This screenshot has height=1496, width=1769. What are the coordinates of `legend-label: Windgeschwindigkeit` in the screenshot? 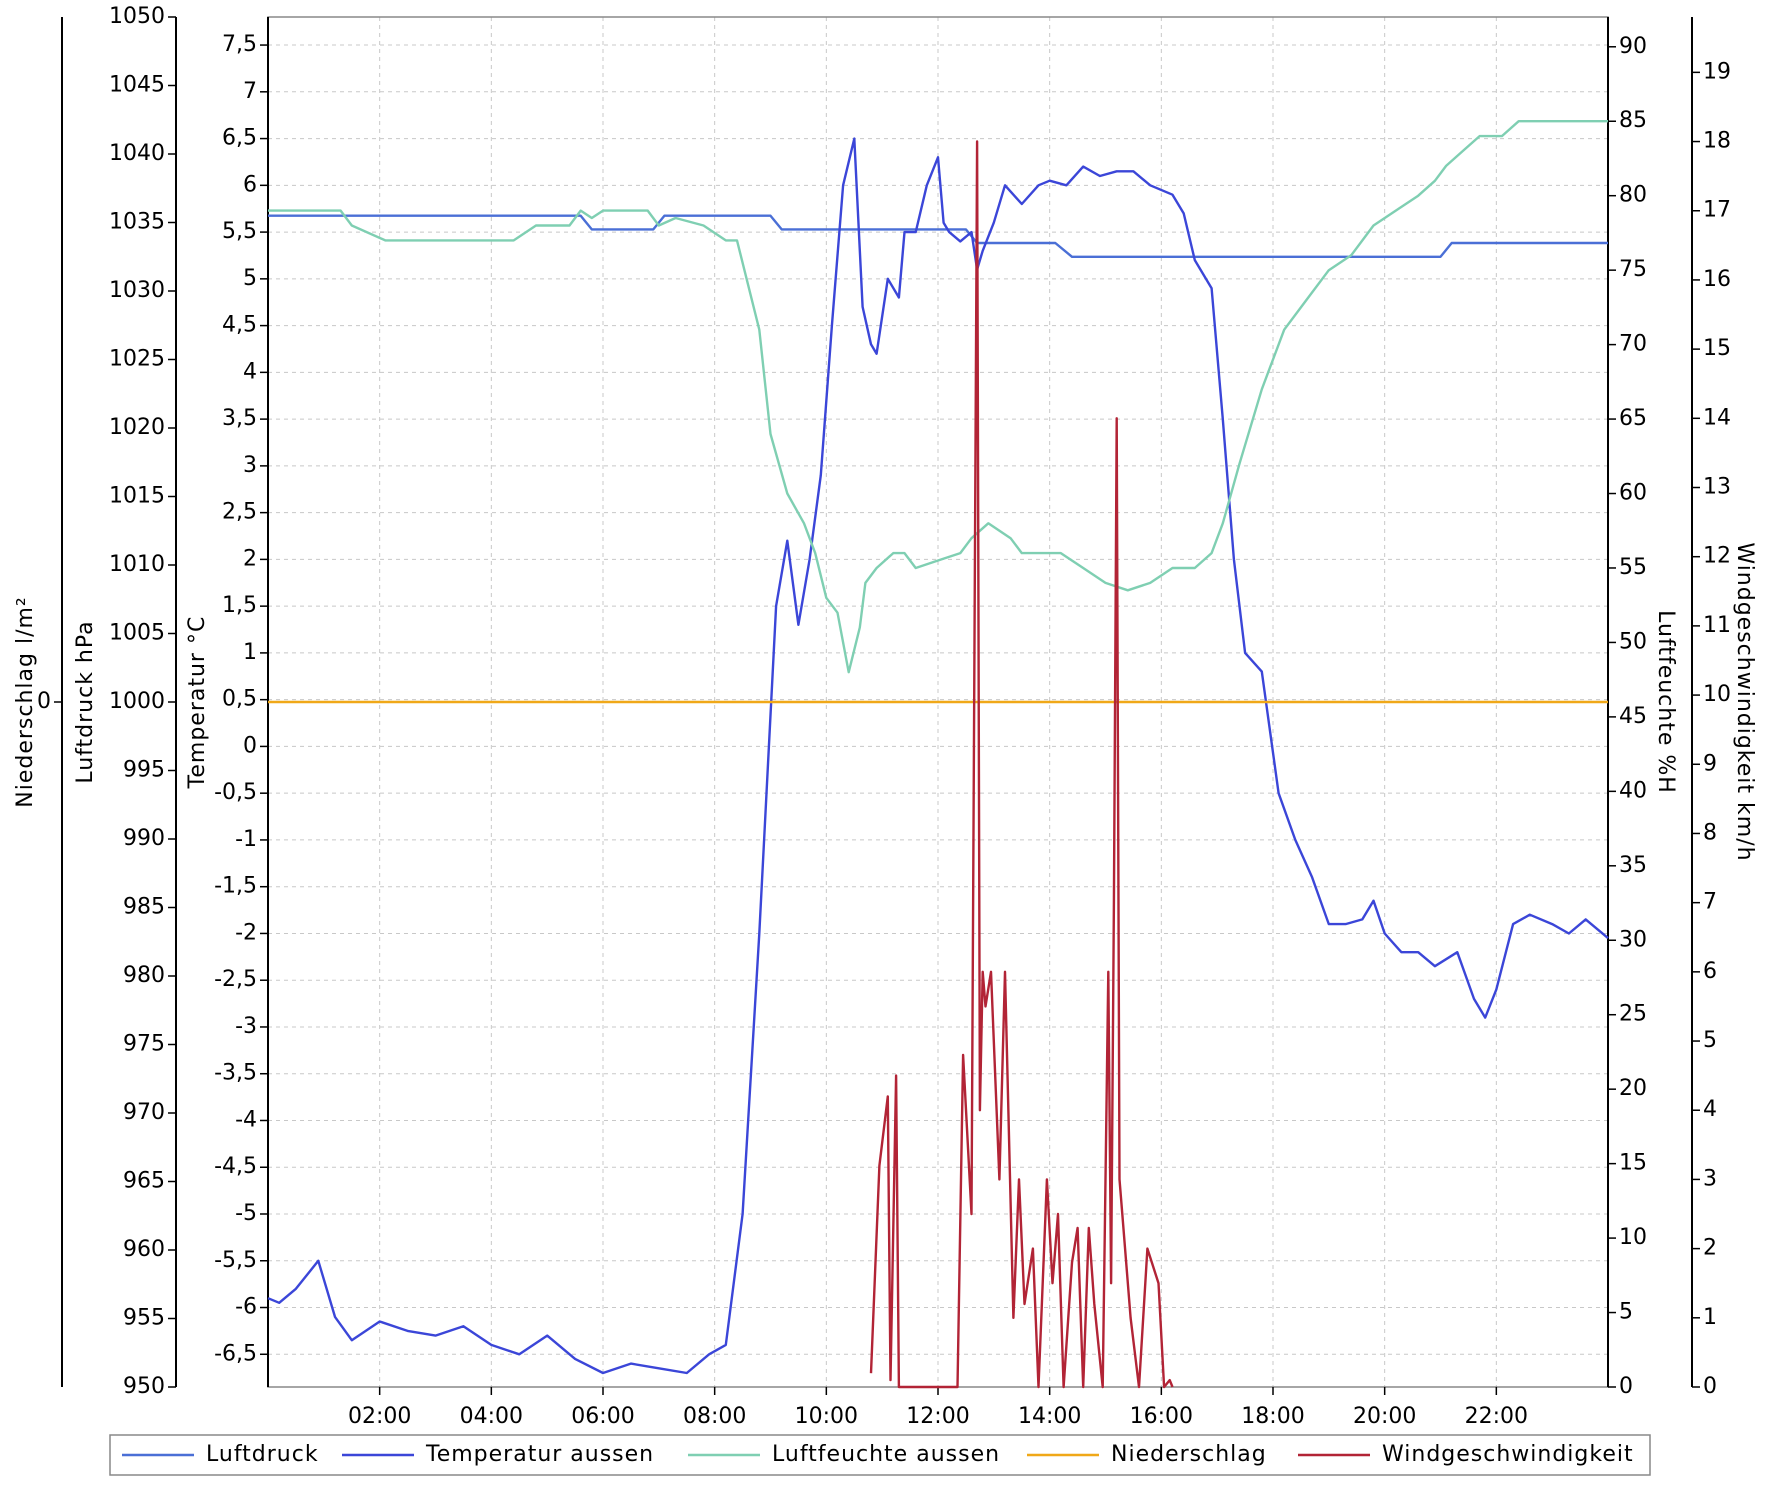 It's located at (1508, 1454).